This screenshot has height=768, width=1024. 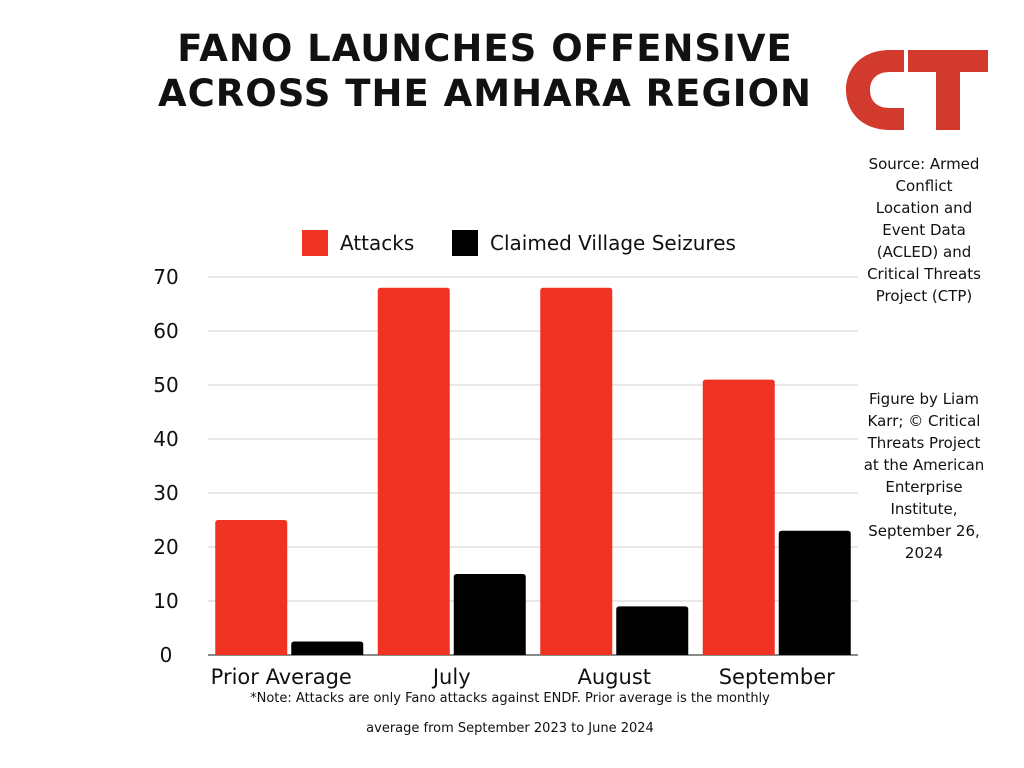 What do you see at coordinates (165, 385) in the screenshot?
I see `y-tick-label: 50` at bounding box center [165, 385].